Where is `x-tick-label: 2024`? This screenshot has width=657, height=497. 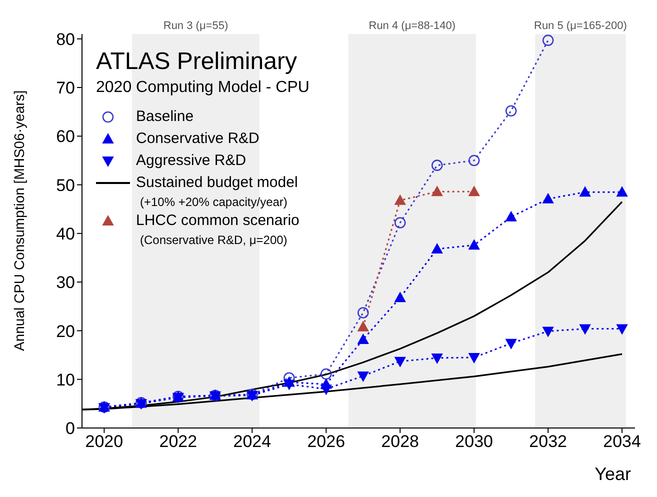 x-tick-label: 2024 is located at coordinates (252, 442).